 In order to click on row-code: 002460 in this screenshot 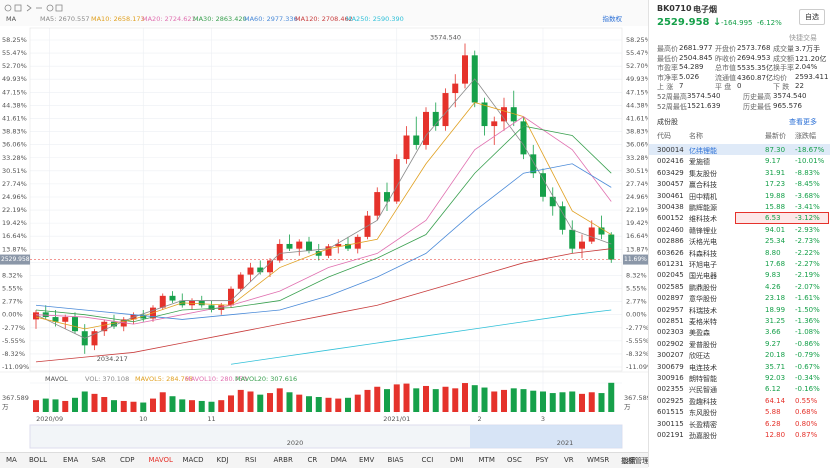, I will do `click(670, 229)`.